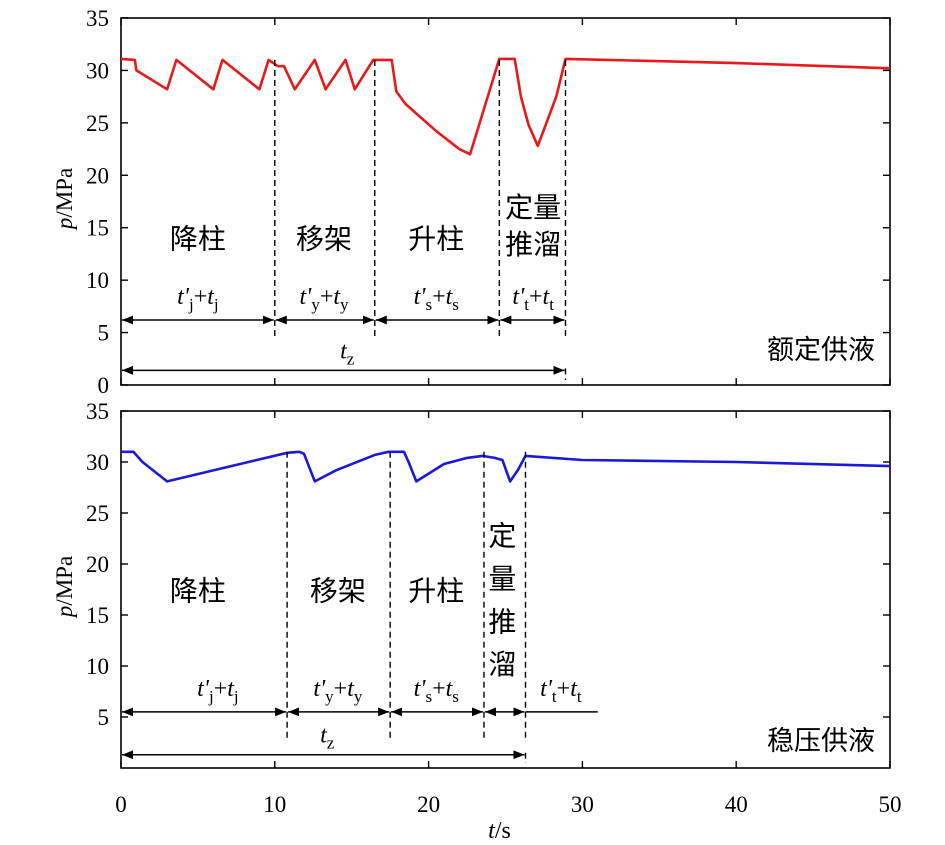 The height and width of the screenshot is (845, 945). I want to click on x-tick-label: 0, so click(121, 804).